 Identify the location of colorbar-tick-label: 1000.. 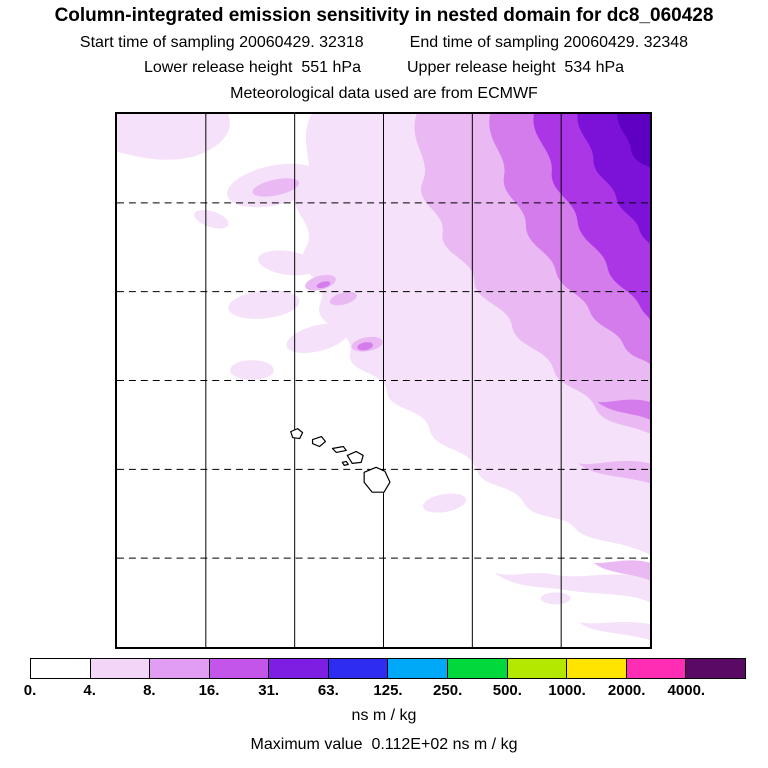
(567, 690).